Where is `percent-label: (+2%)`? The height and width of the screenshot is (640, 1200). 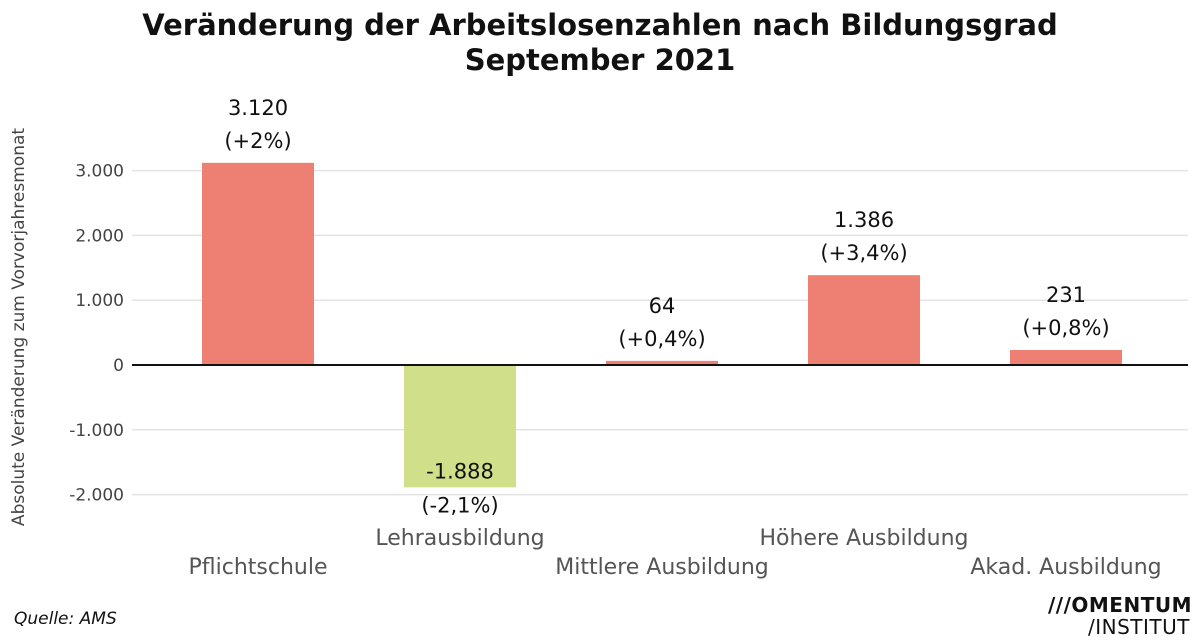 percent-label: (+2%) is located at coordinates (257, 141).